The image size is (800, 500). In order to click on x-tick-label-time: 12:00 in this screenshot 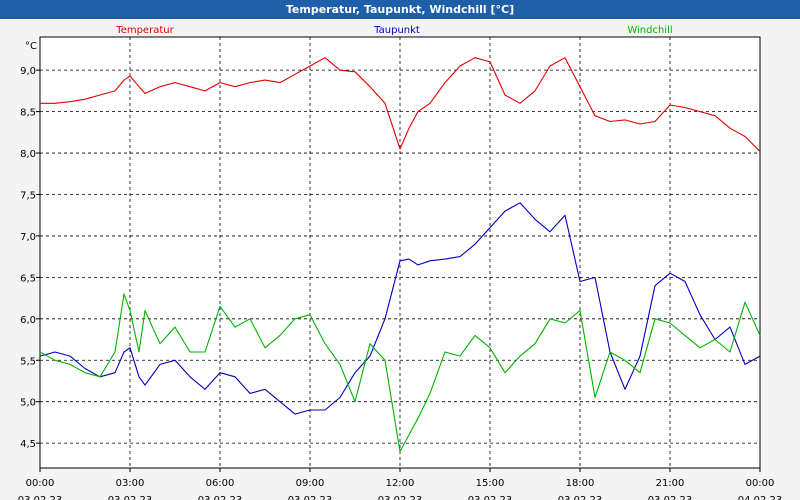, I will do `click(400, 483)`.